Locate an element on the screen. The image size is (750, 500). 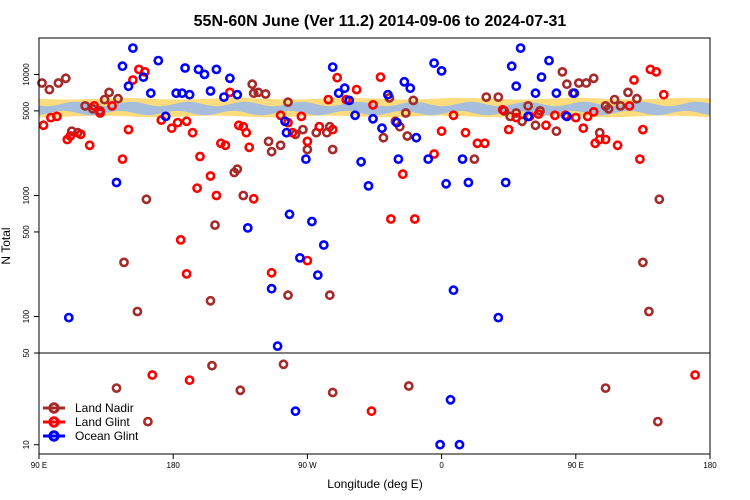
legend-item-ocean-glint: Ocean Glint is located at coordinates (91, 436).